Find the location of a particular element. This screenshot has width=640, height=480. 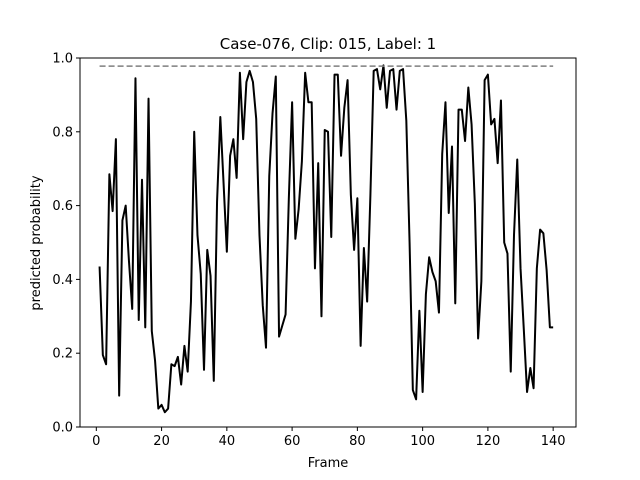

x-tick-label: 0 is located at coordinates (96, 441).